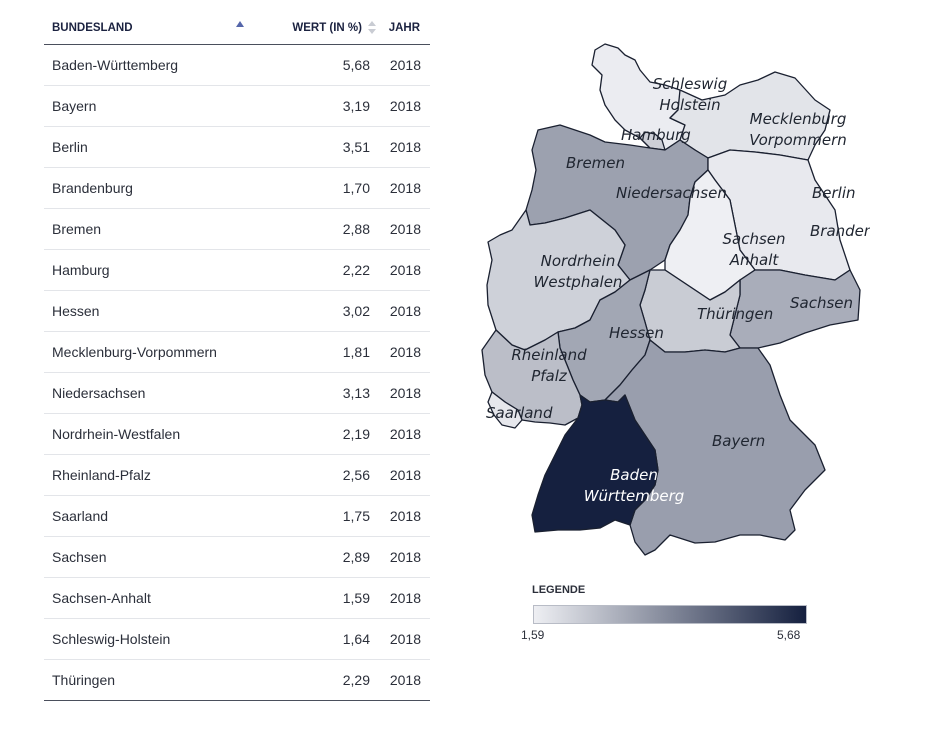 Image resolution: width=945 pixels, height=756 pixels. Describe the element at coordinates (315, 680) in the screenshot. I see `cell-value: 2,29` at that location.